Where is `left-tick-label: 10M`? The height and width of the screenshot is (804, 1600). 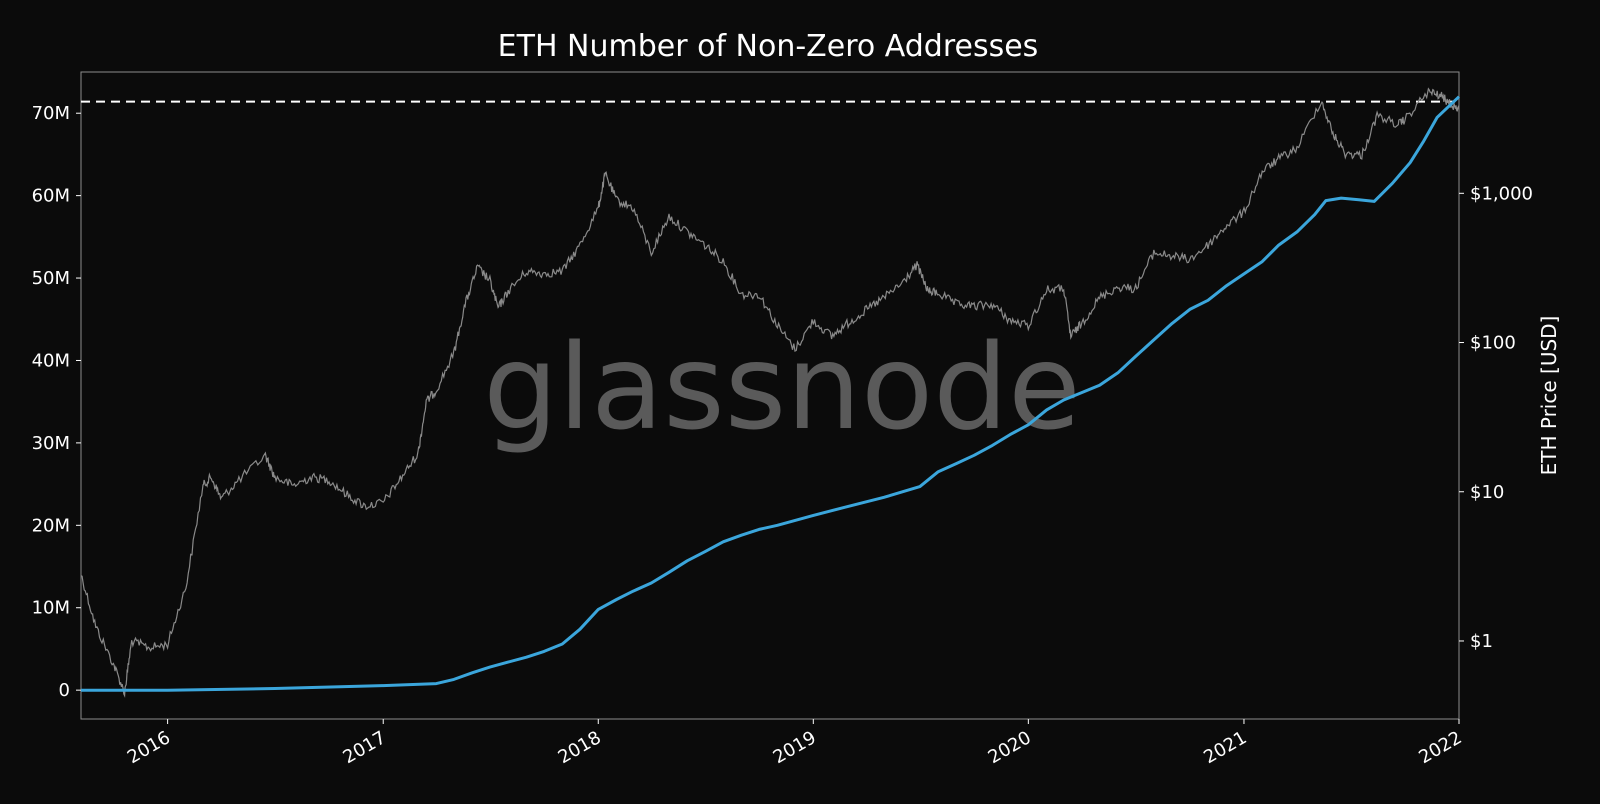 left-tick-label: 10M is located at coordinates (51, 608).